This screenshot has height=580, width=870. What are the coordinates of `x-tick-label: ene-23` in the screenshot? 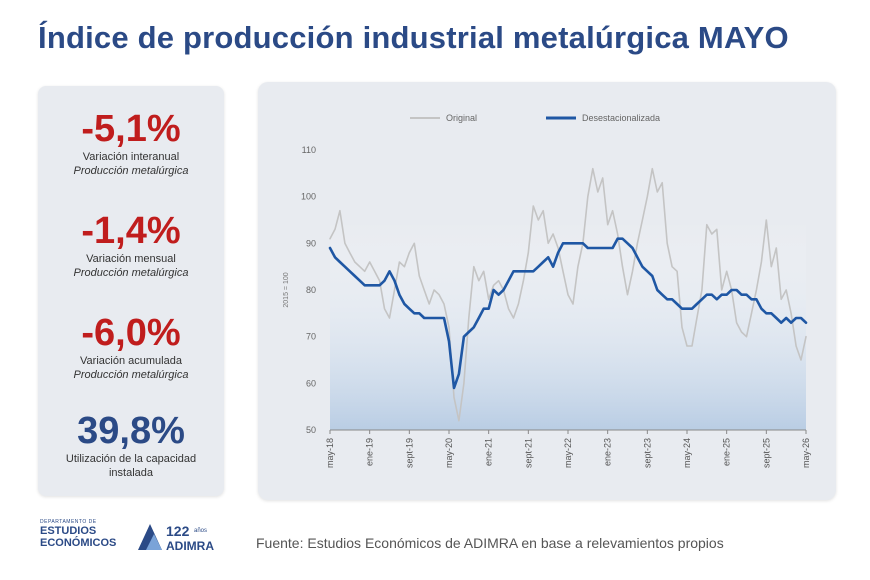 It's located at (608, 452).